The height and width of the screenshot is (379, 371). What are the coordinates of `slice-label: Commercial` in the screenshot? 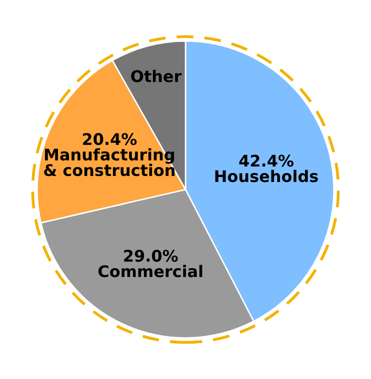 It's located at (150, 271).